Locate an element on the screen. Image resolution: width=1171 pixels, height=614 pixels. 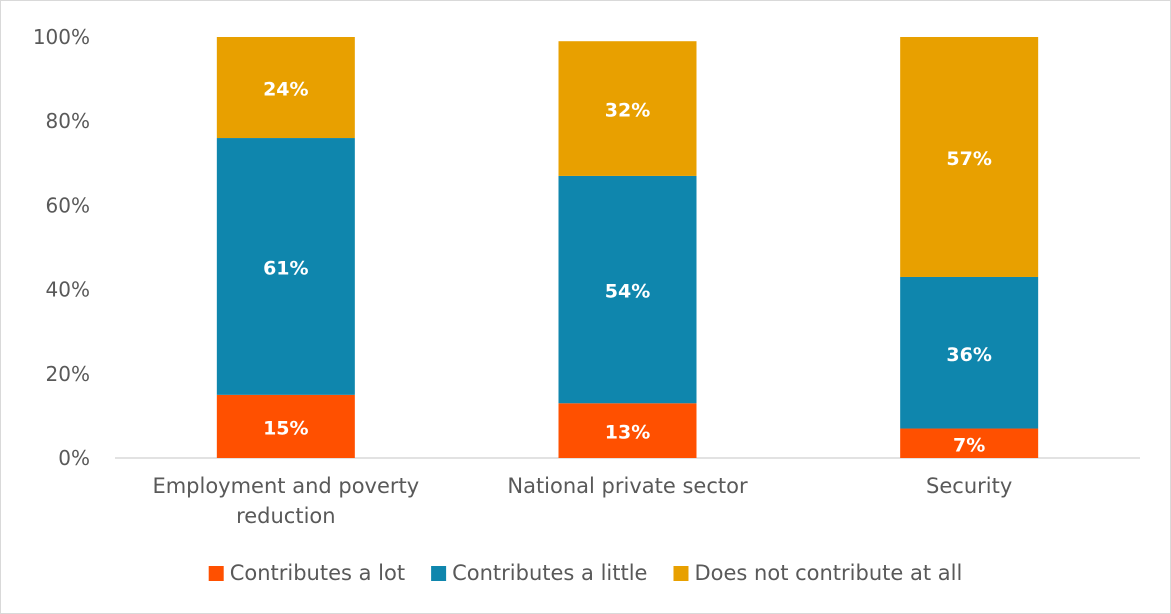
data-label: 13% is located at coordinates (627, 433).